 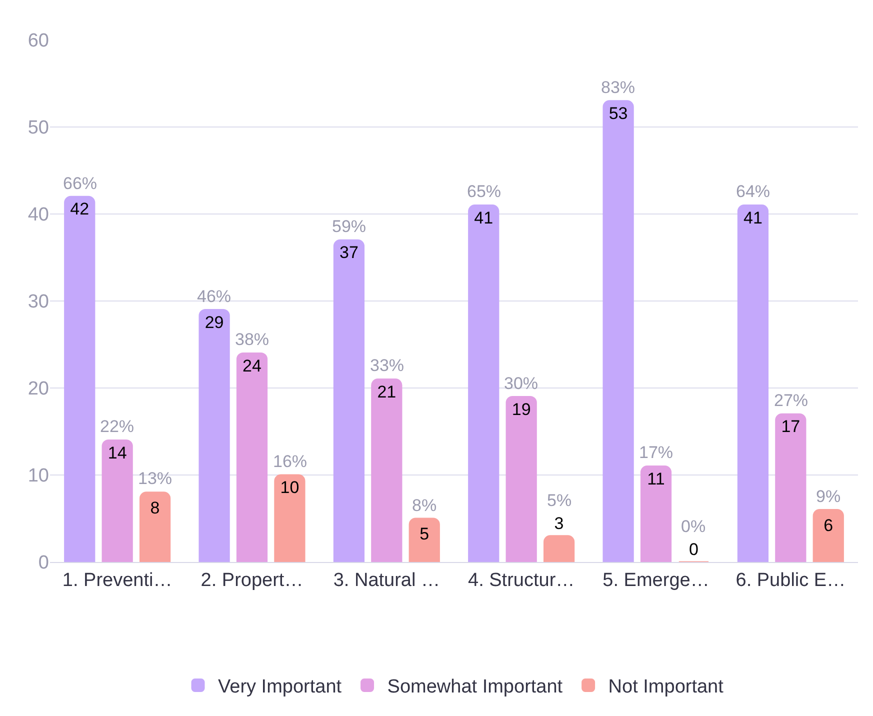 I want to click on annotation: 0%, so click(x=693, y=526).